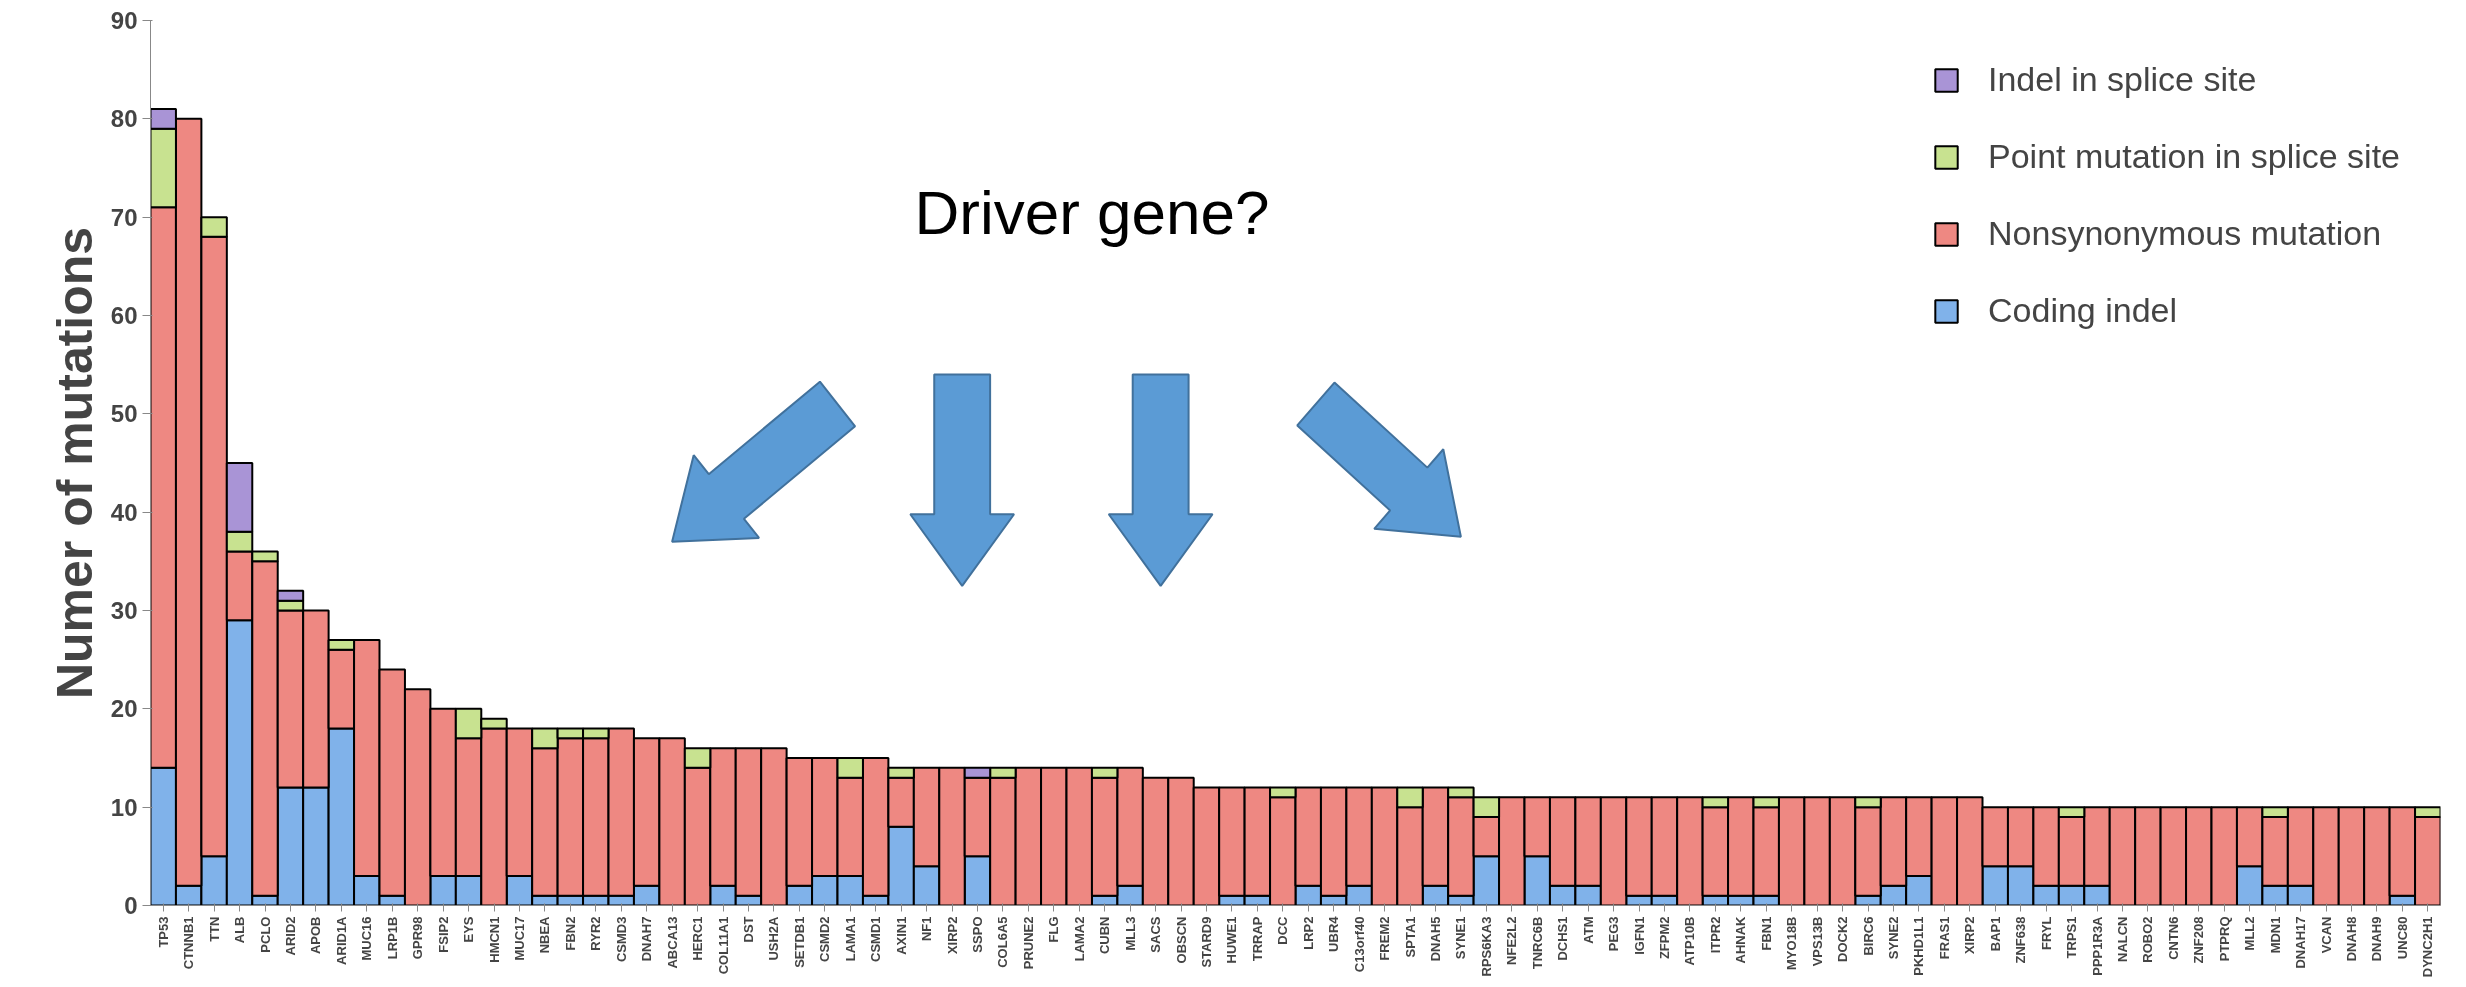 The height and width of the screenshot is (987, 2466). Describe the element at coordinates (698, 938) in the screenshot. I see `x-tick-label: HERC1` at that location.